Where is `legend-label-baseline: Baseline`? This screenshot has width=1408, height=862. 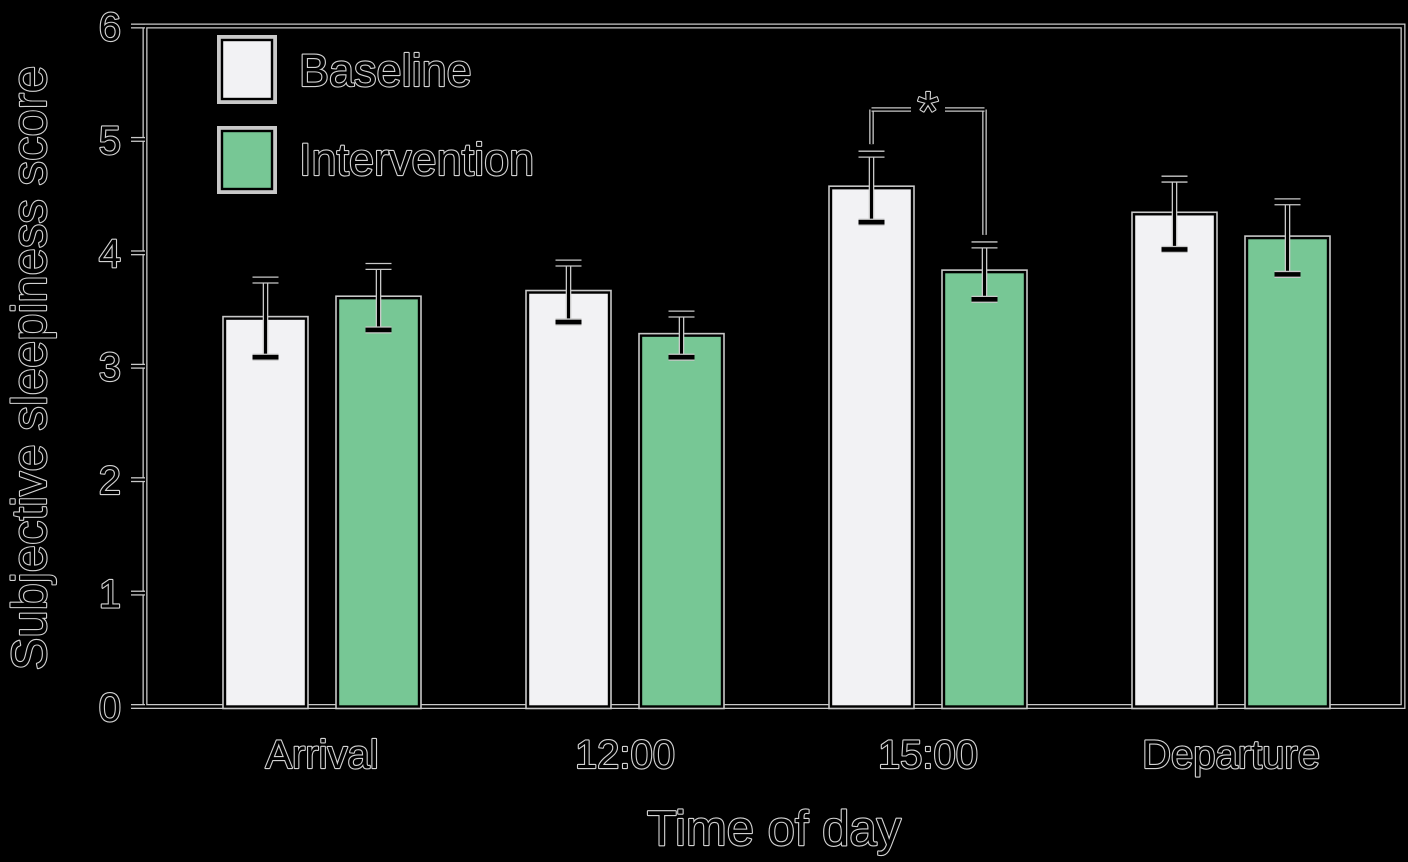 legend-label-baseline: Baseline is located at coordinates (385, 70).